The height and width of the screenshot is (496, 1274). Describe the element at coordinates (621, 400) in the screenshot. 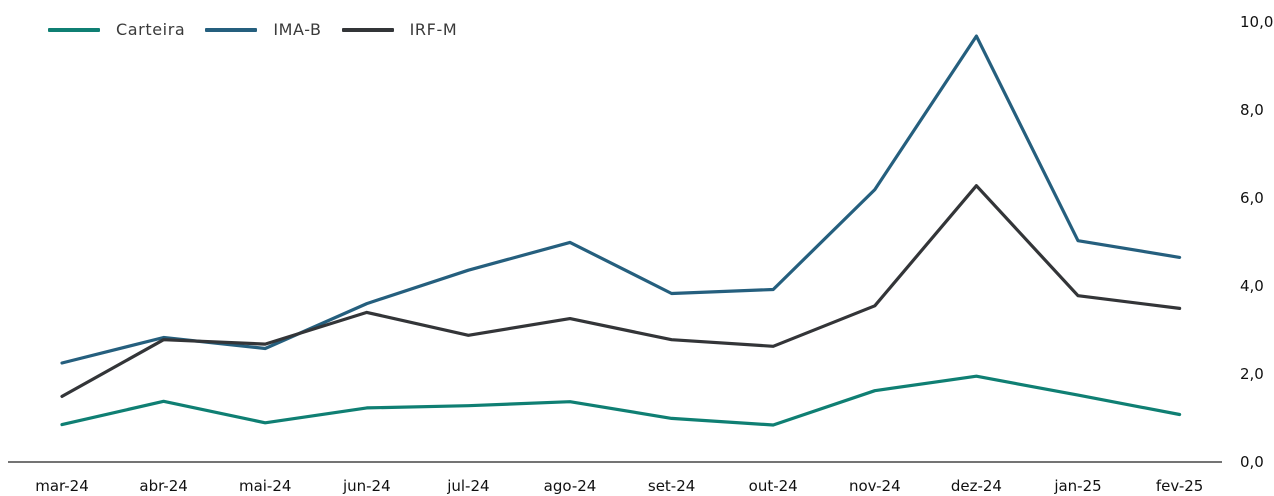

I see `series-line-carteira` at that location.